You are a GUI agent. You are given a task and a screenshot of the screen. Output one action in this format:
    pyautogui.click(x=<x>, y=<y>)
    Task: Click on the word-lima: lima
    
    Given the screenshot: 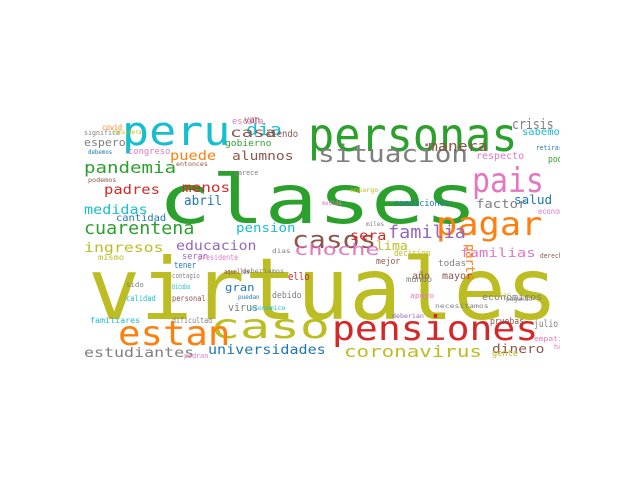 What is the action you would take?
    pyautogui.click(x=392, y=246)
    